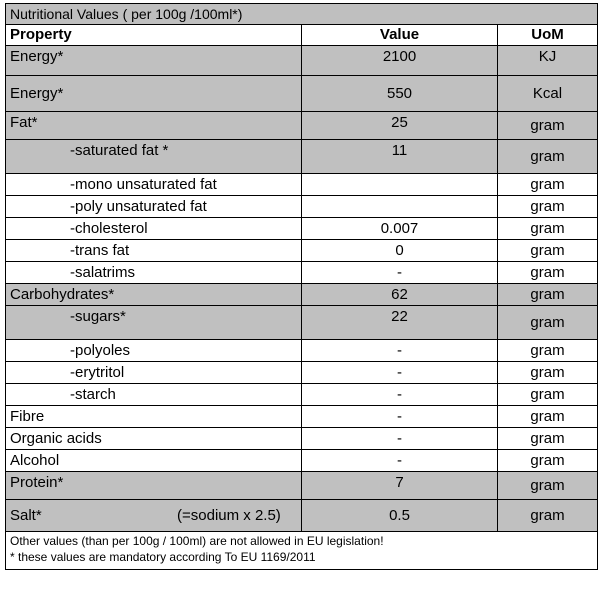  What do you see at coordinates (547, 60) in the screenshot?
I see `row-uom: KJ` at bounding box center [547, 60].